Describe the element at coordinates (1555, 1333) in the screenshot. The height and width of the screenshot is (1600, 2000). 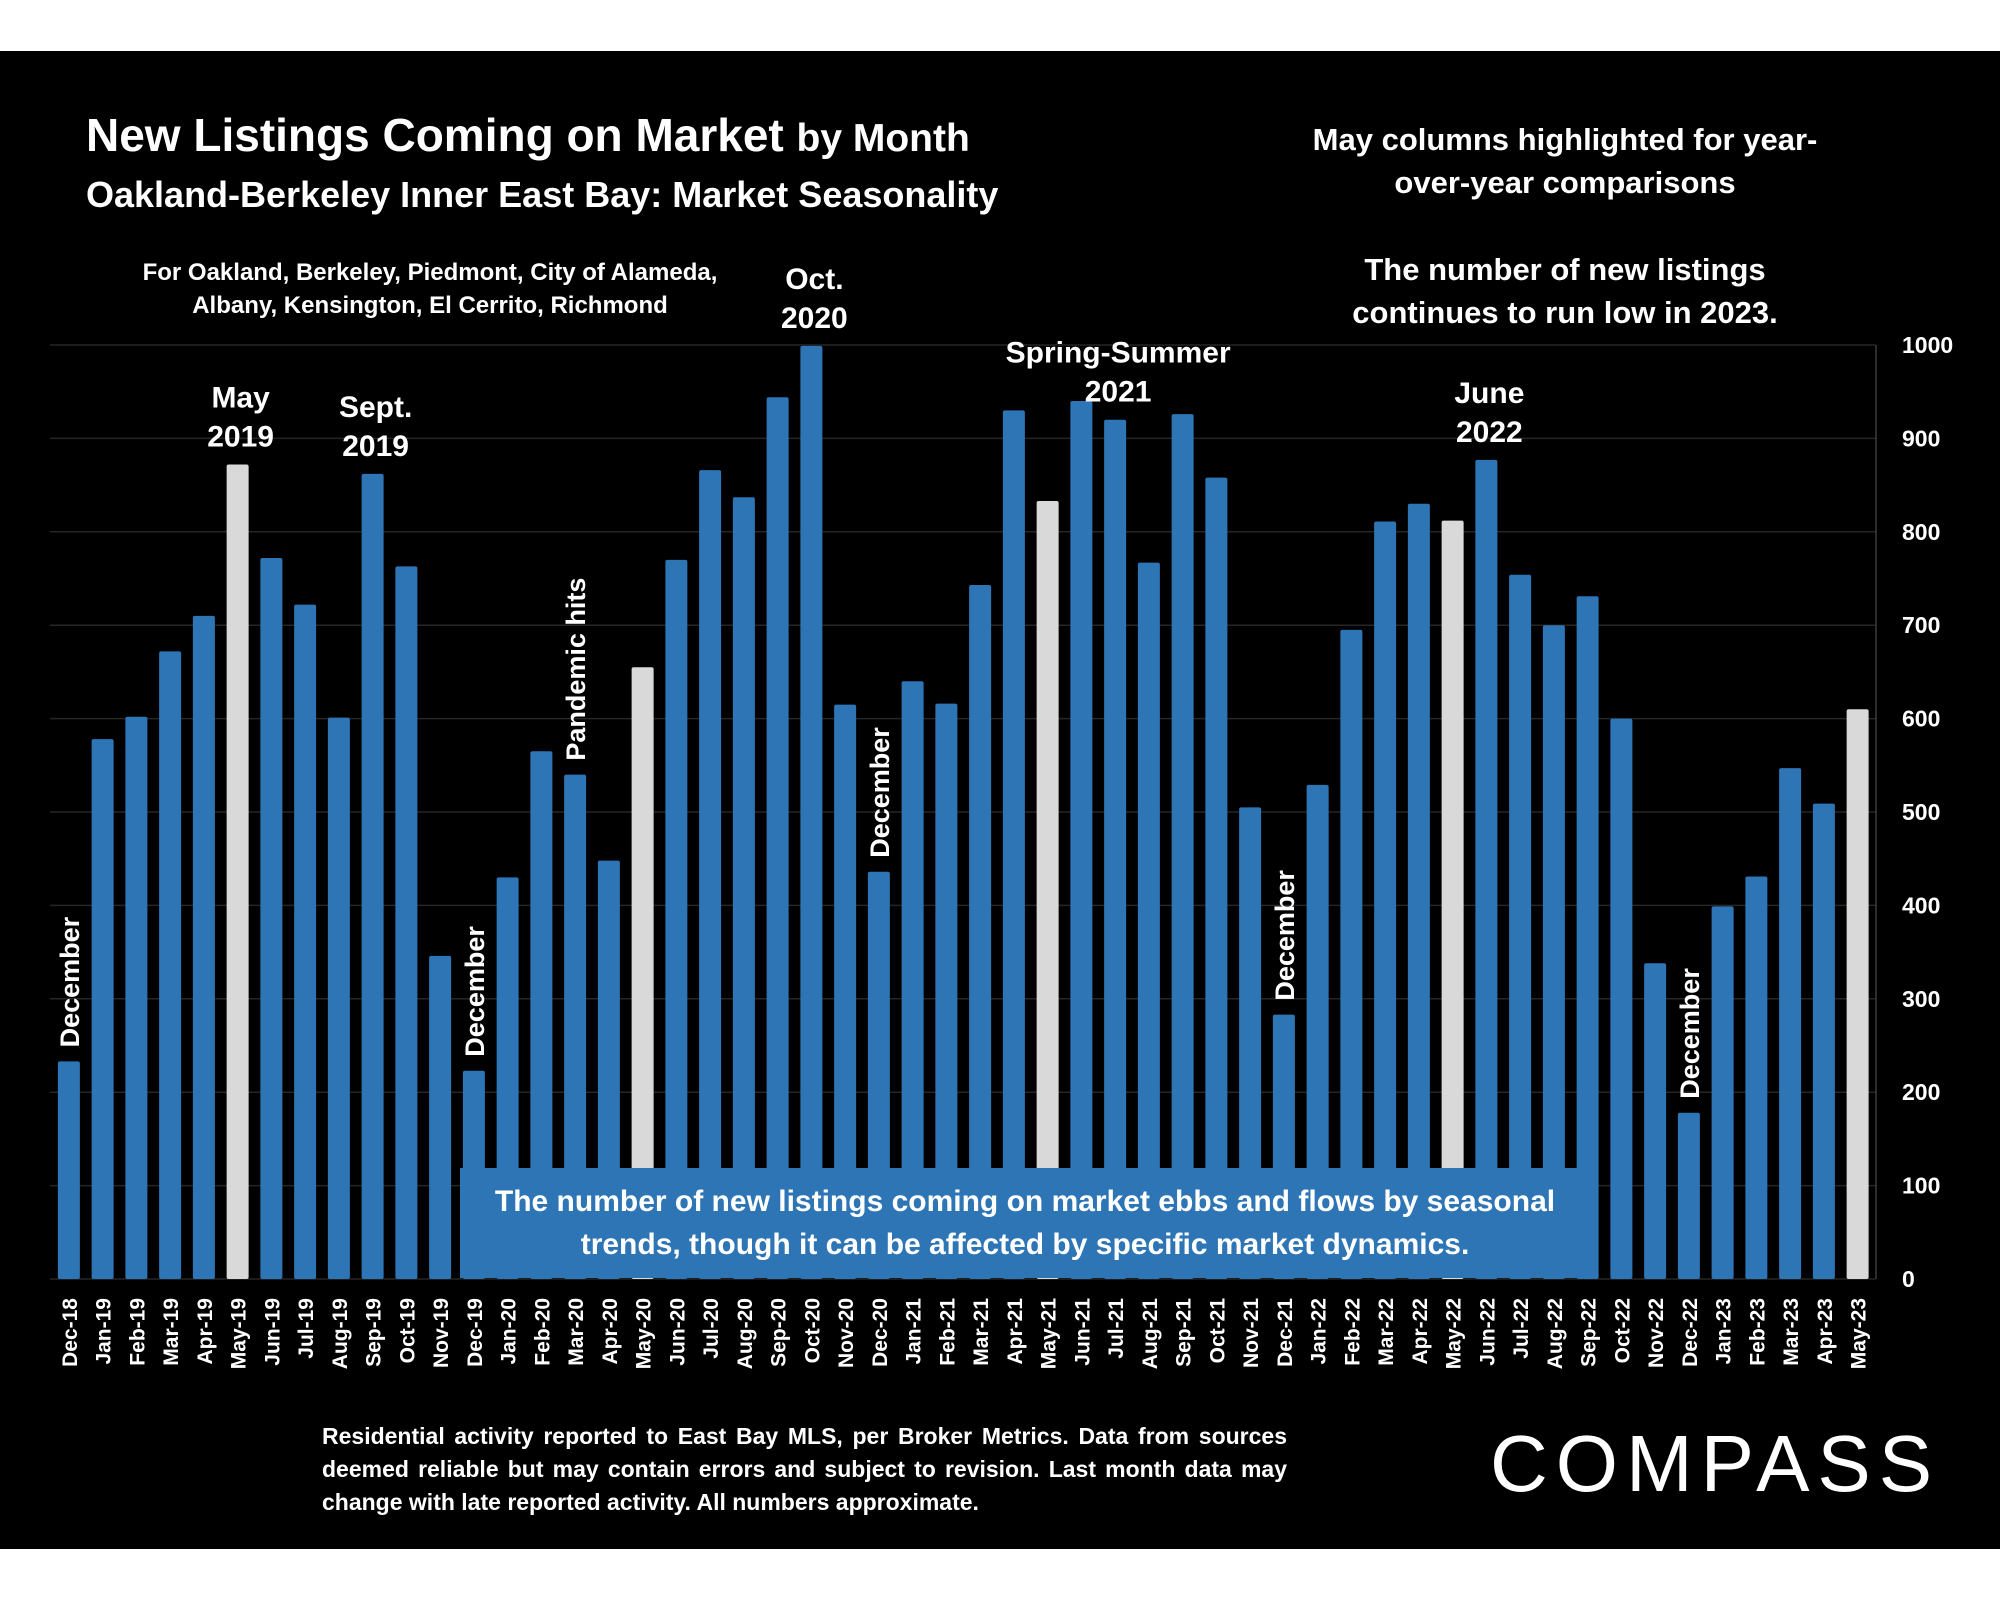
I see `x-tick-label: Aug-22` at that location.